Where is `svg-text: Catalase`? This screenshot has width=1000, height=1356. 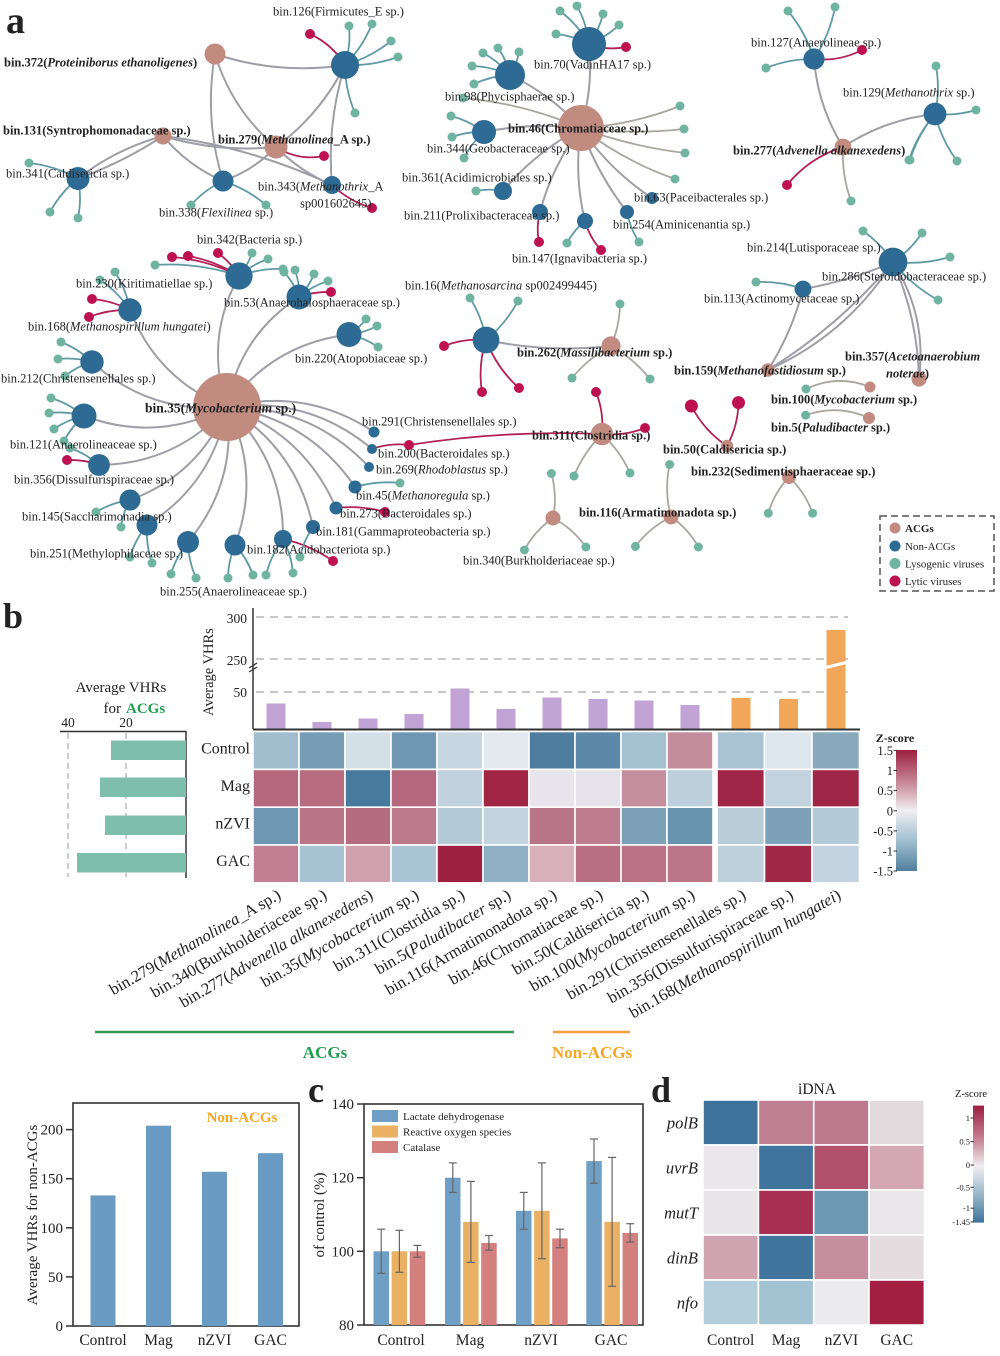
svg-text: Catalase is located at coordinates (421, 1148).